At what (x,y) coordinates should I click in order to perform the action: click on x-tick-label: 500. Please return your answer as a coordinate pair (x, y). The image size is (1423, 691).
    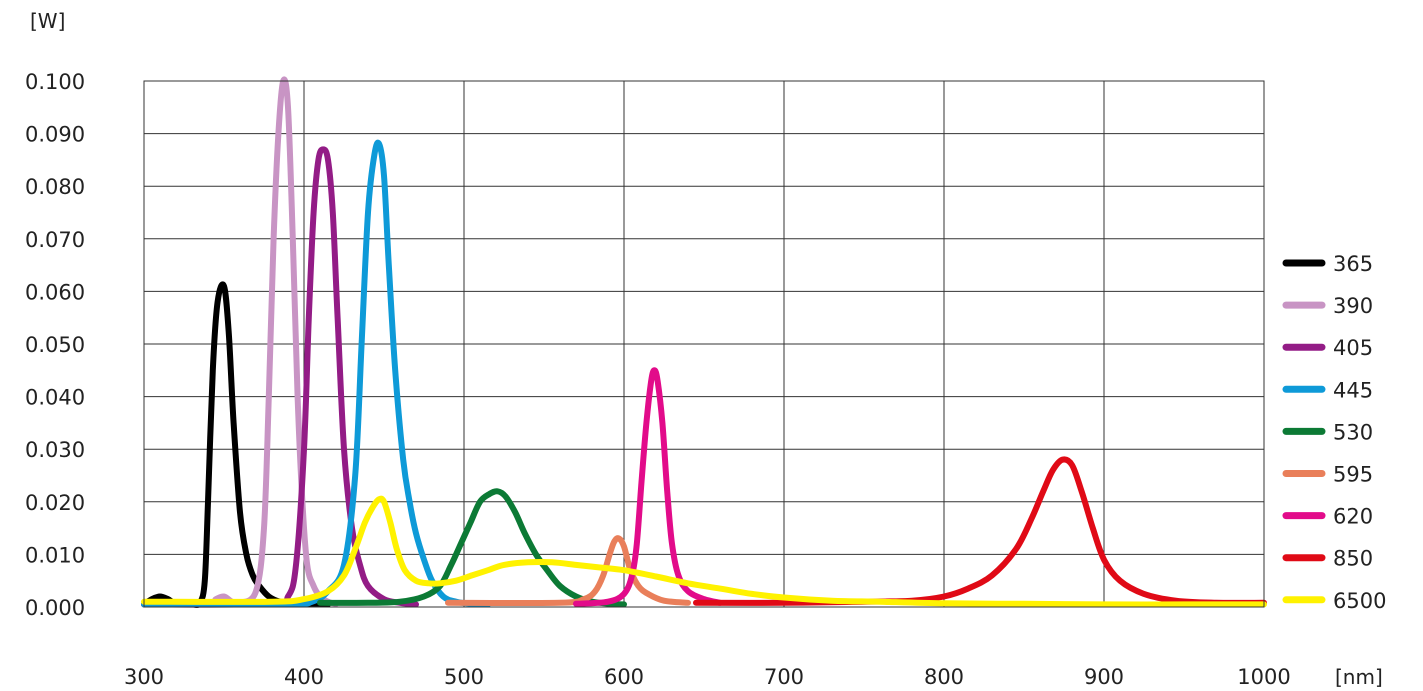
    Looking at the image, I should click on (464, 677).